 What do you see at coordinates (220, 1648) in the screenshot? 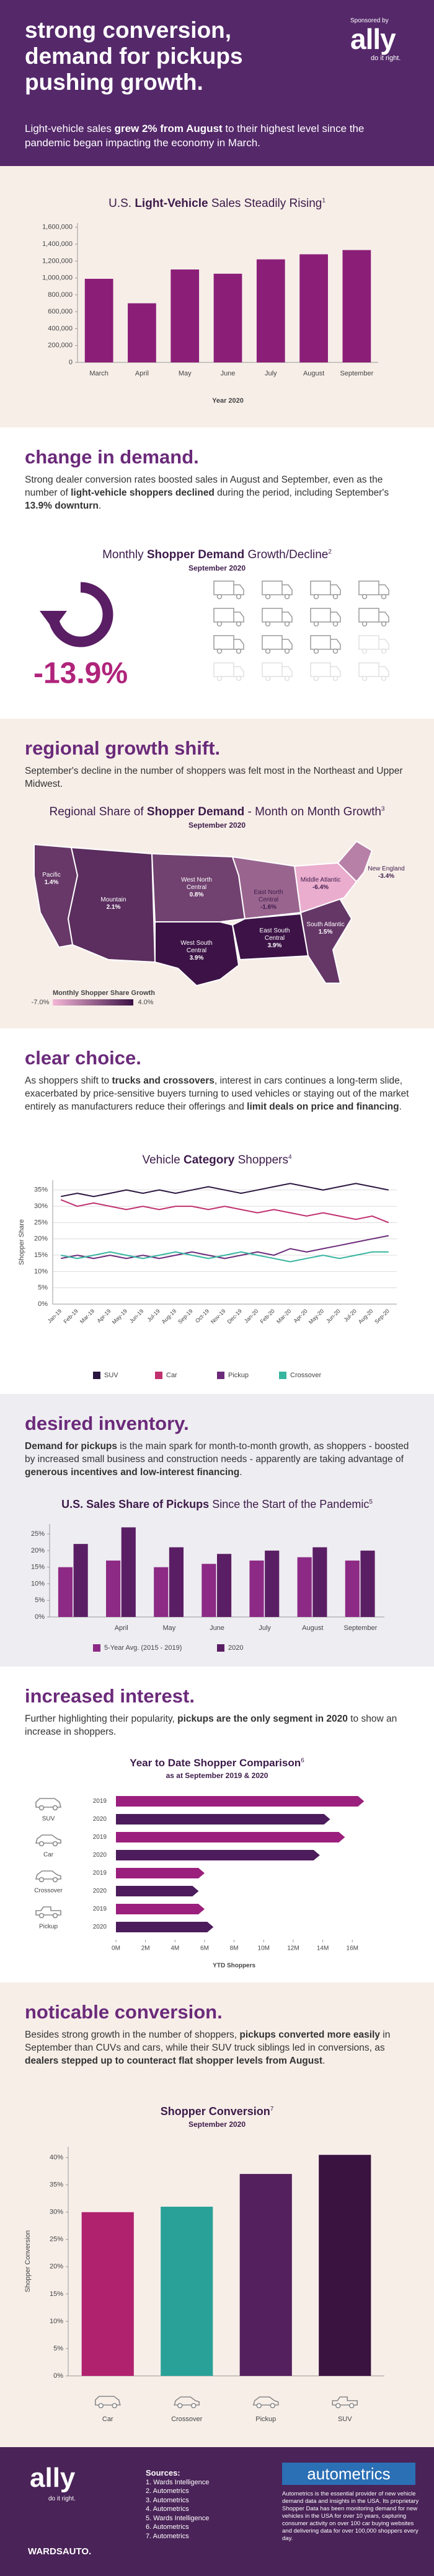
I see `legend-swatch` at bounding box center [220, 1648].